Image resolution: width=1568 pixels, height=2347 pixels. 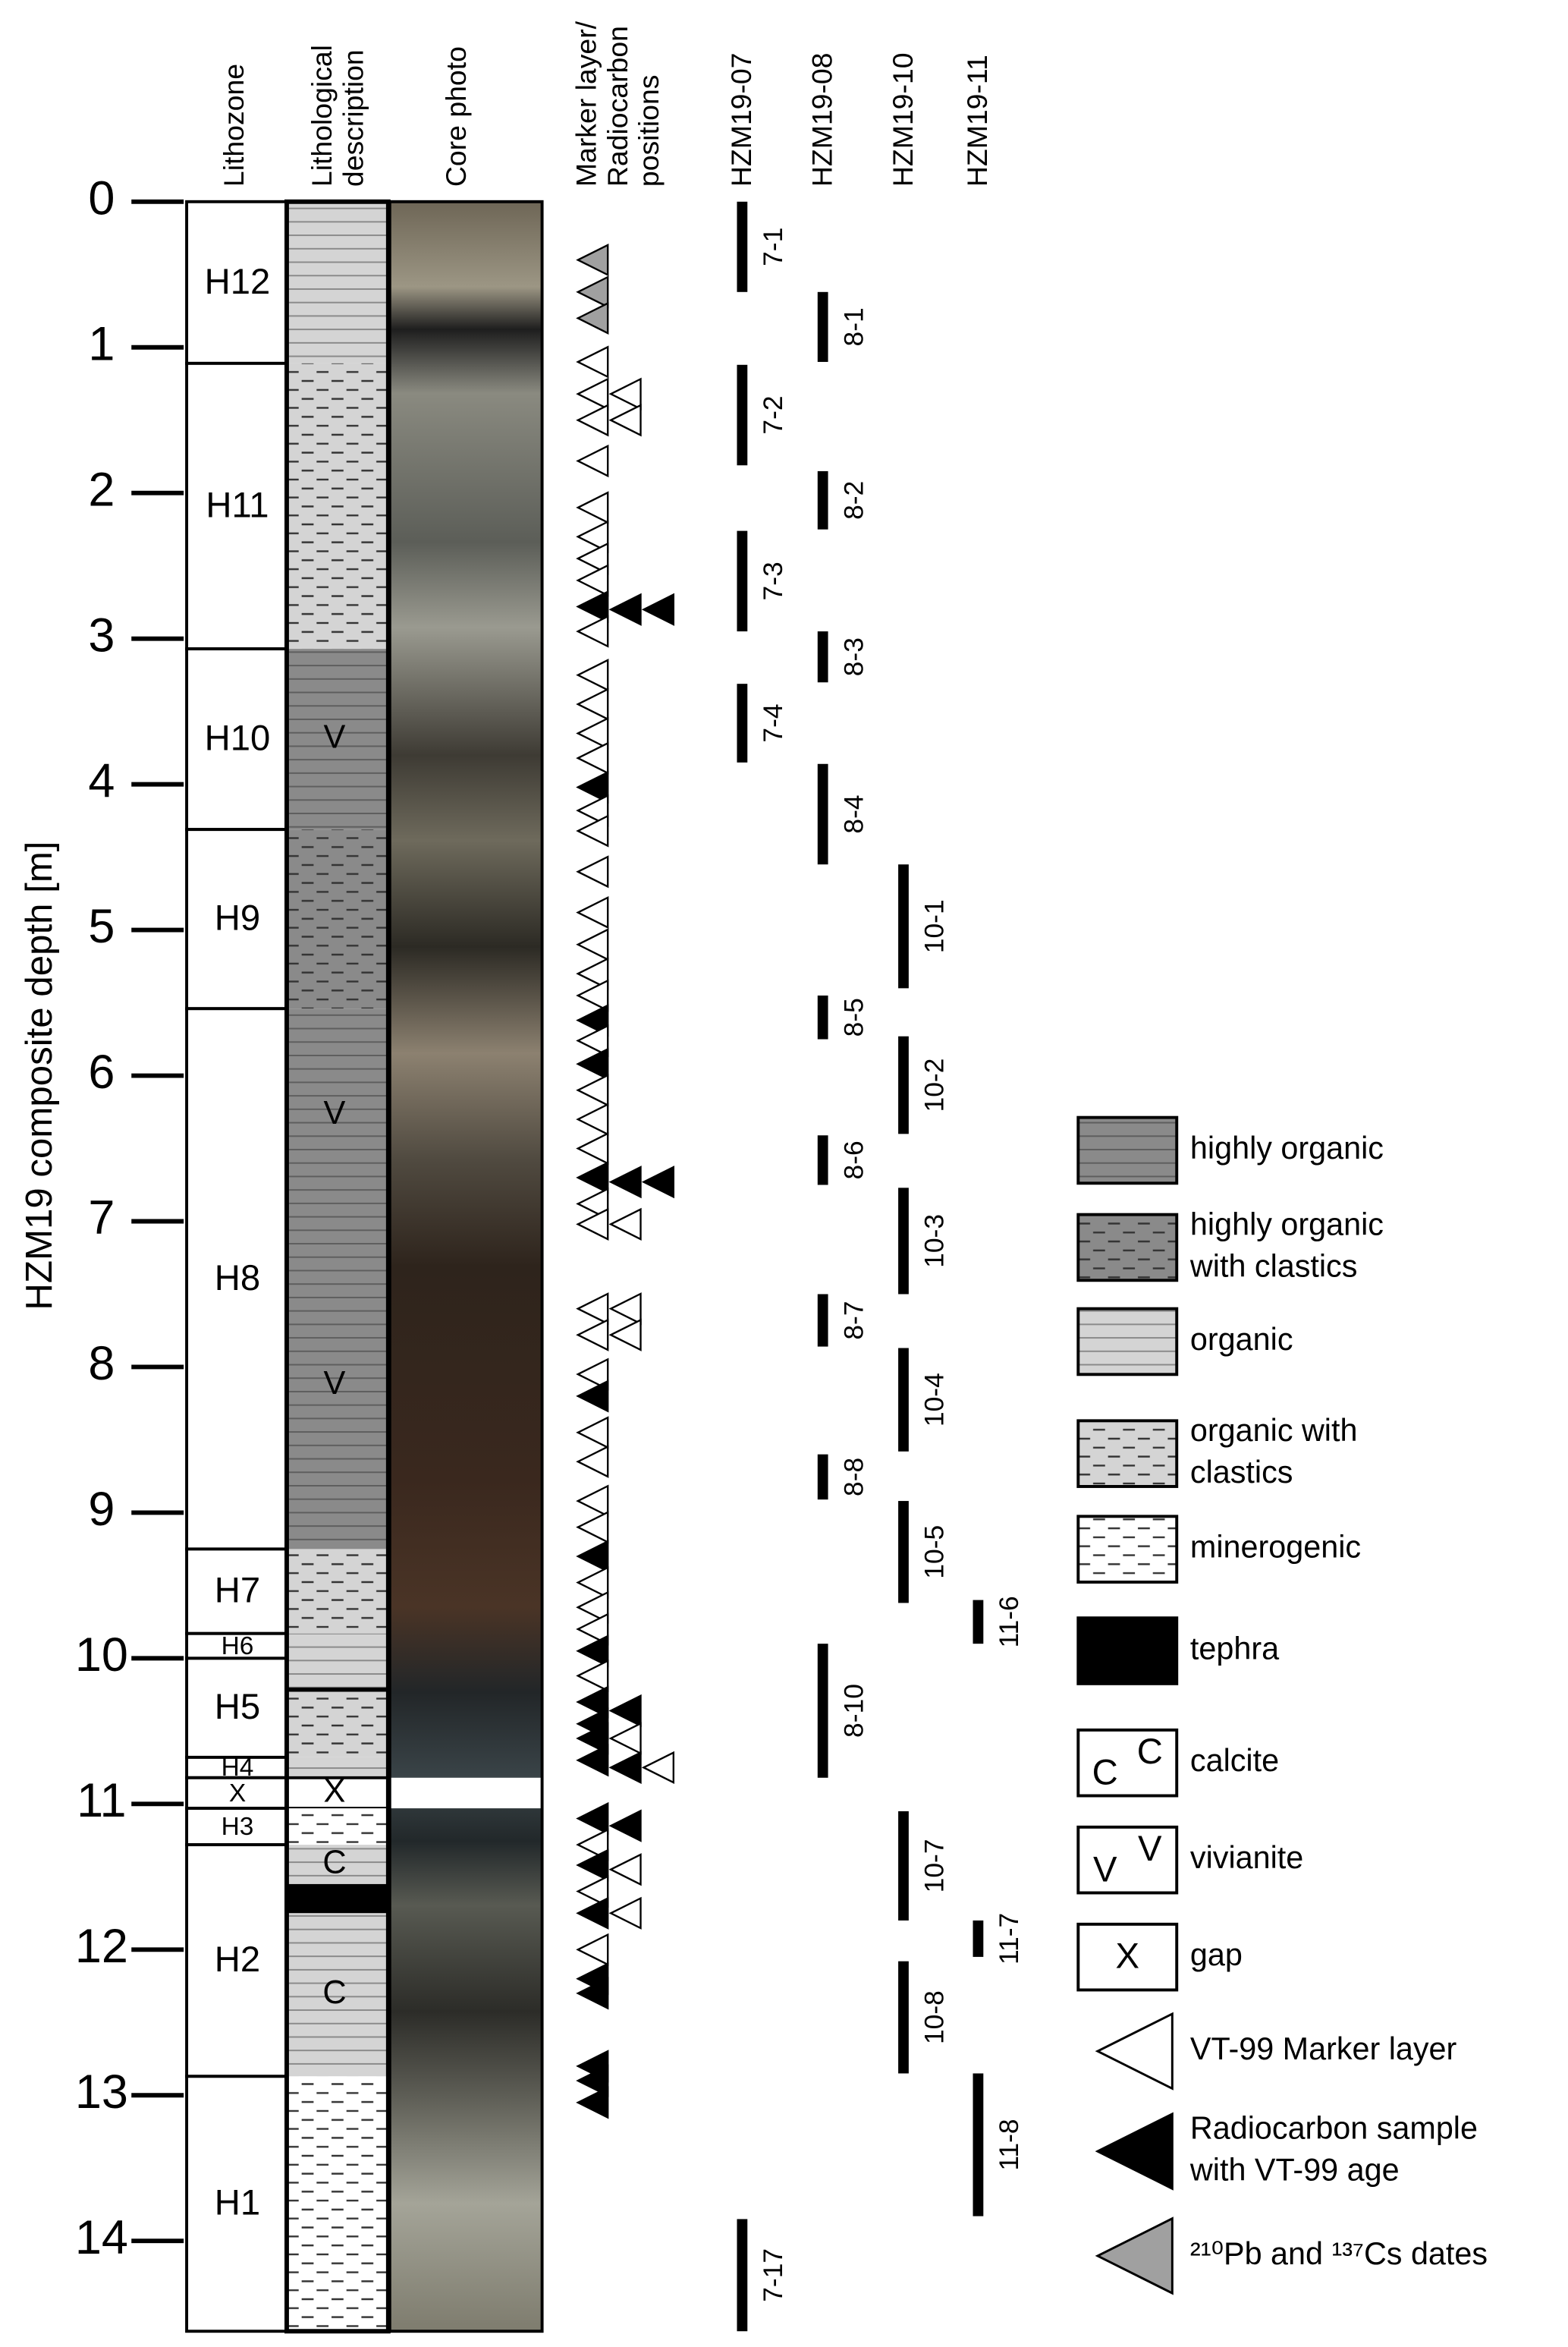 What do you see at coordinates (853, 1017) in the screenshot?
I see `section-label: 8-5` at bounding box center [853, 1017].